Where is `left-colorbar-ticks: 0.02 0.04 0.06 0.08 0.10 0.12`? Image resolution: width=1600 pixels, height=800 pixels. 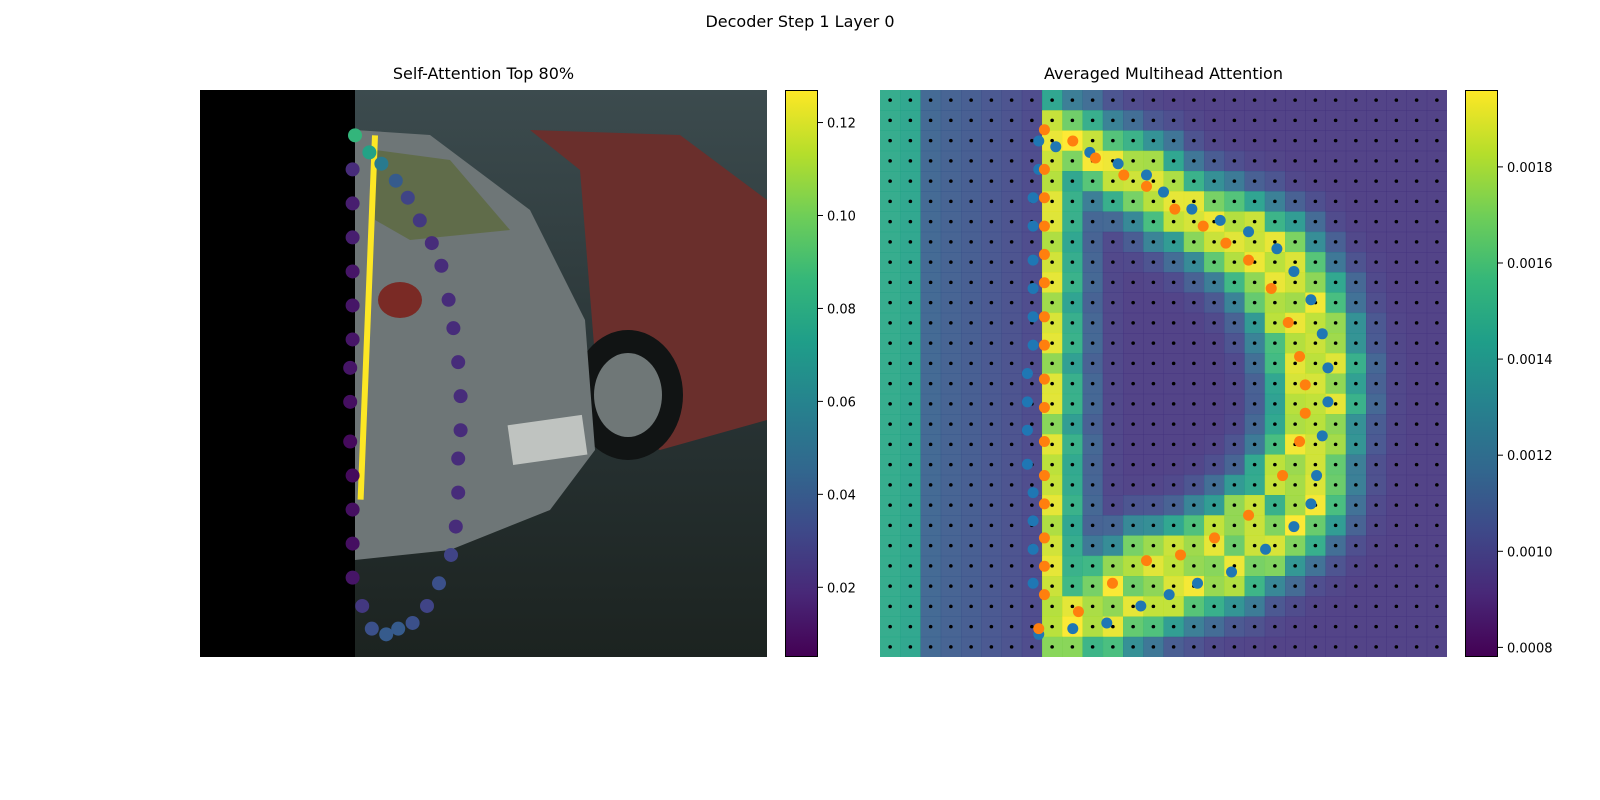
left-colorbar-ticks: 0.02 0.04 0.06 0.08 0.10 0.12 is located at coordinates (837, 356).